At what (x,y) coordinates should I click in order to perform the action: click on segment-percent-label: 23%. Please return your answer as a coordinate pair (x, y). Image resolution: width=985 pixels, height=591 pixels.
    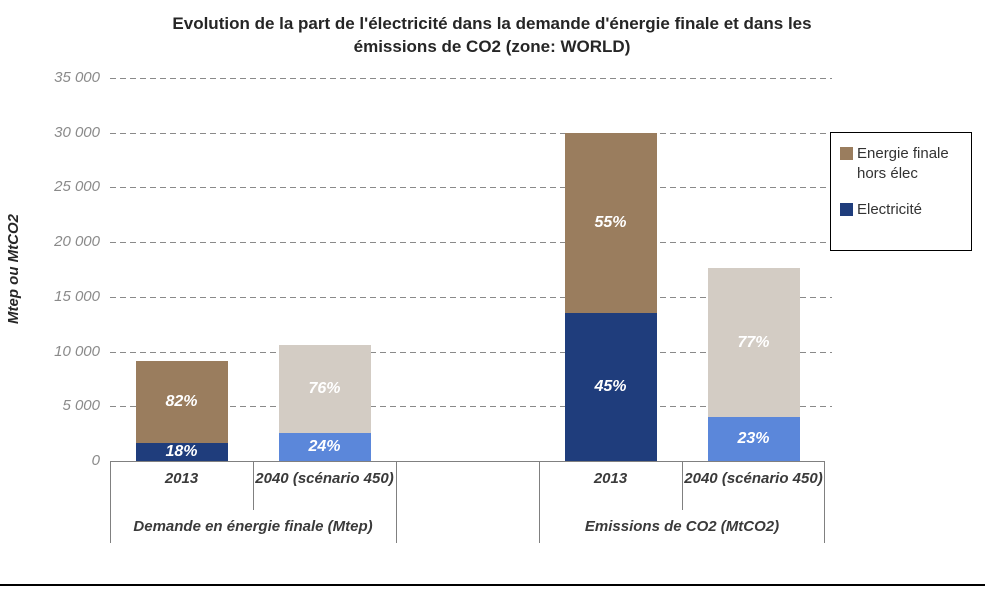
    Looking at the image, I should click on (753, 438).